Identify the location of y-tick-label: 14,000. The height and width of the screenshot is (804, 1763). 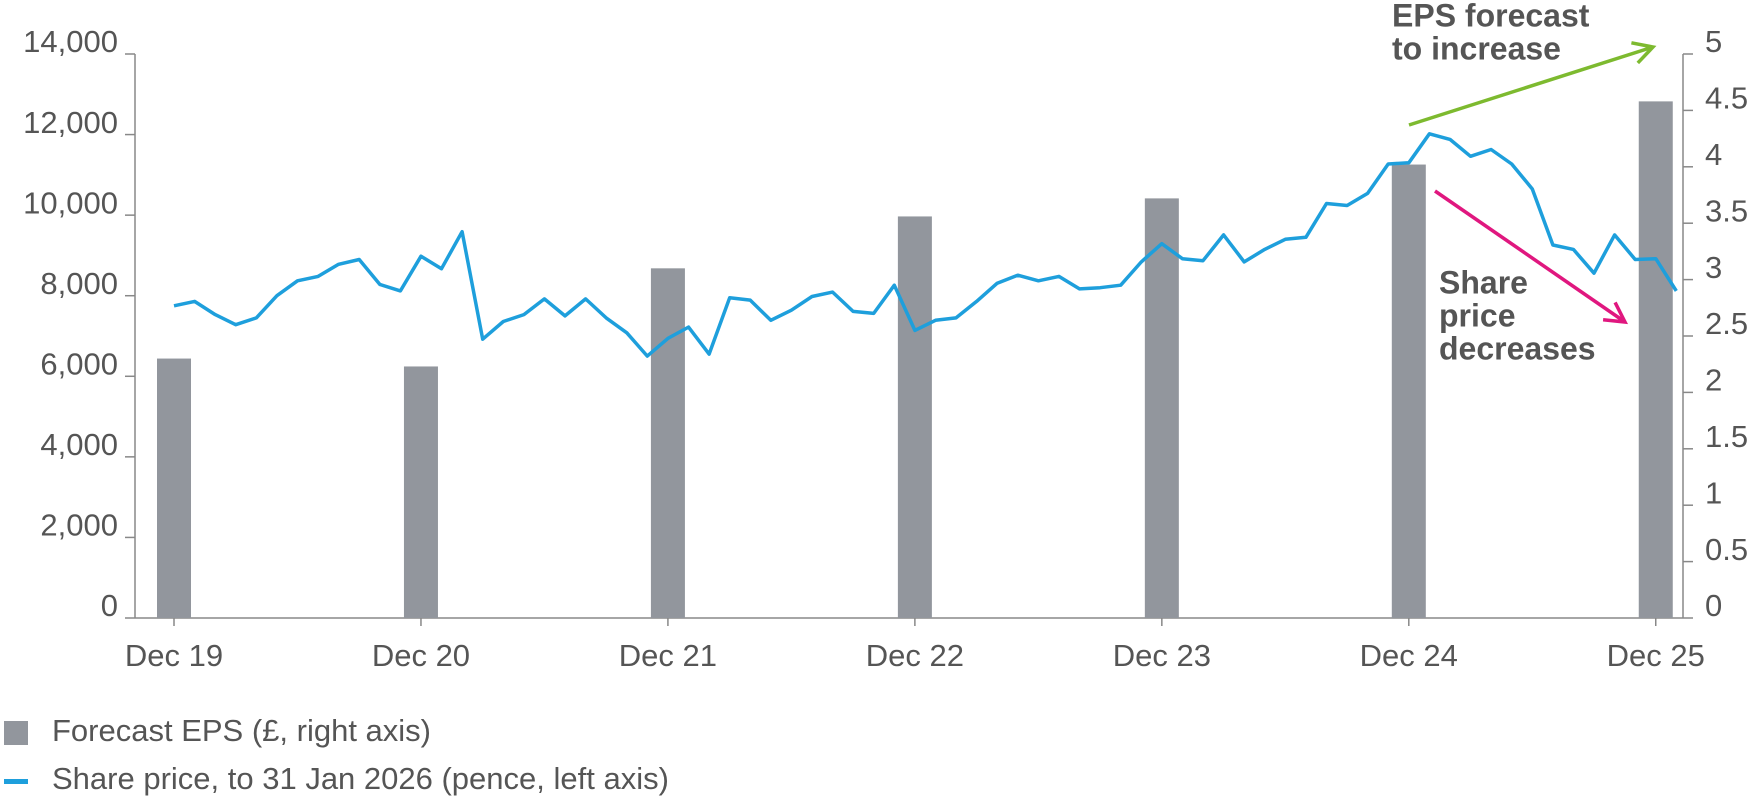
(70, 41).